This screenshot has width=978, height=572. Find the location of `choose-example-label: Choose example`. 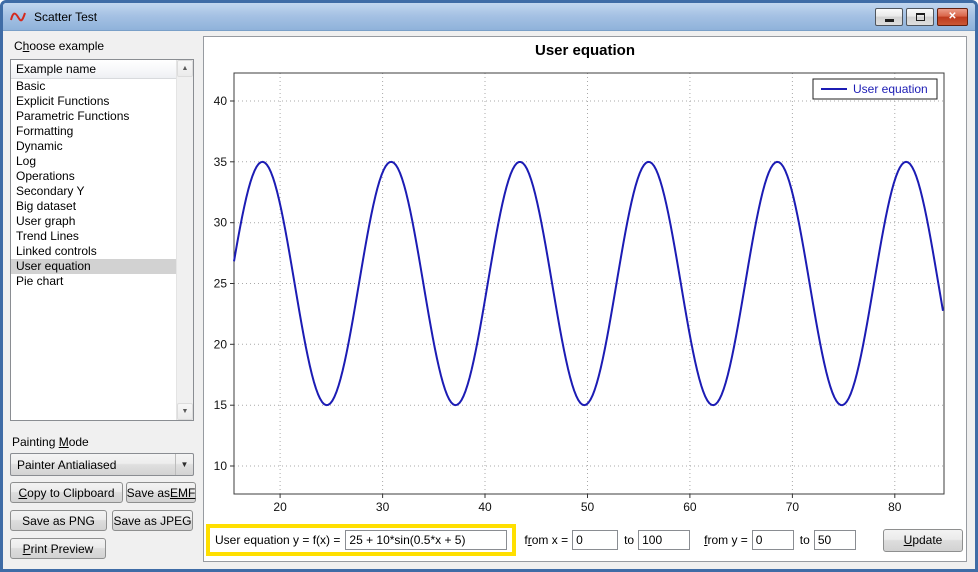

choose-example-label: Choose example is located at coordinates (59, 46).